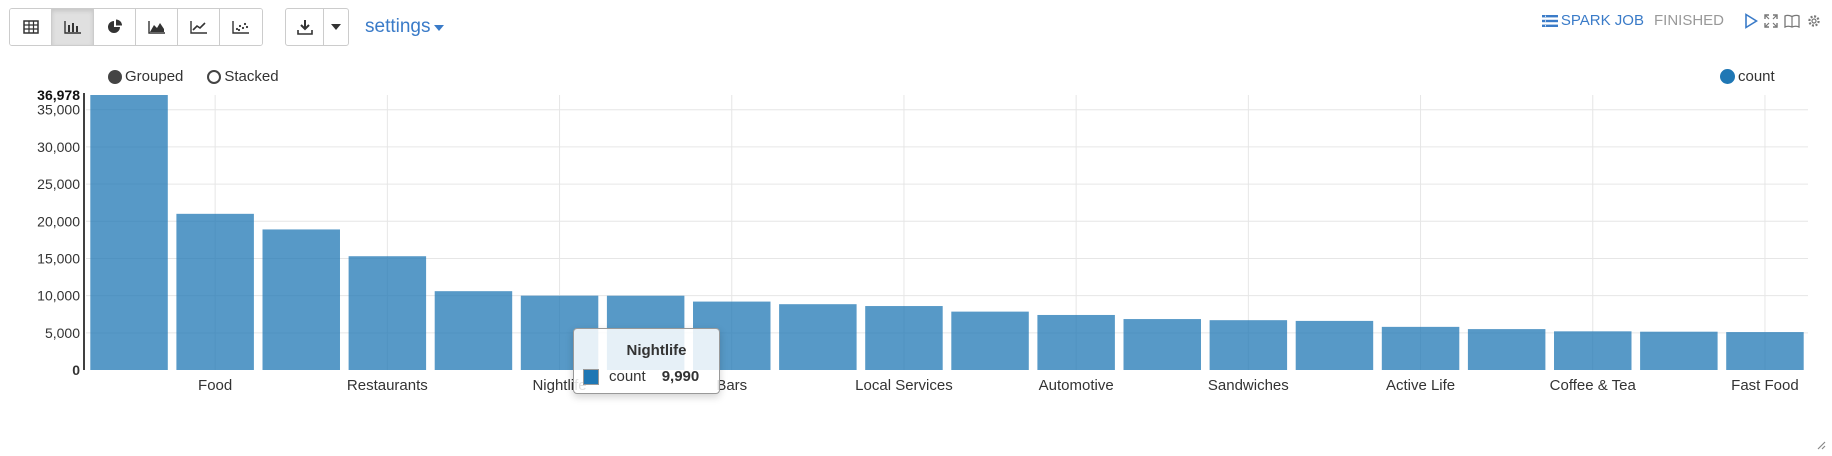 This screenshot has height=456, width=1832. What do you see at coordinates (58, 258) in the screenshot?
I see `y-tick-label: 15,000` at bounding box center [58, 258].